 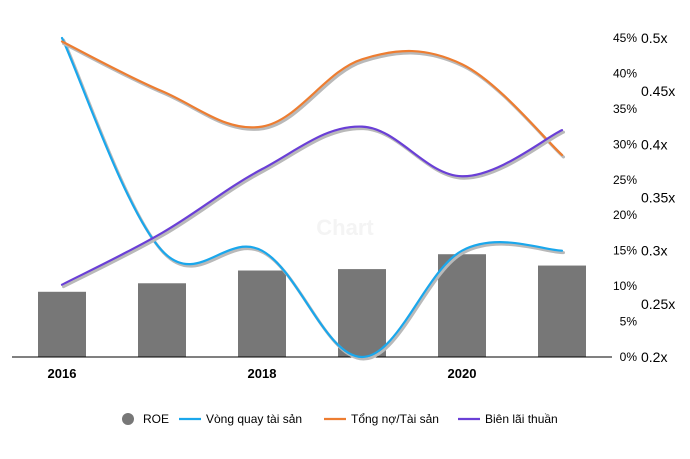 I want to click on x-tick-2018: 2018, so click(x=262, y=373).